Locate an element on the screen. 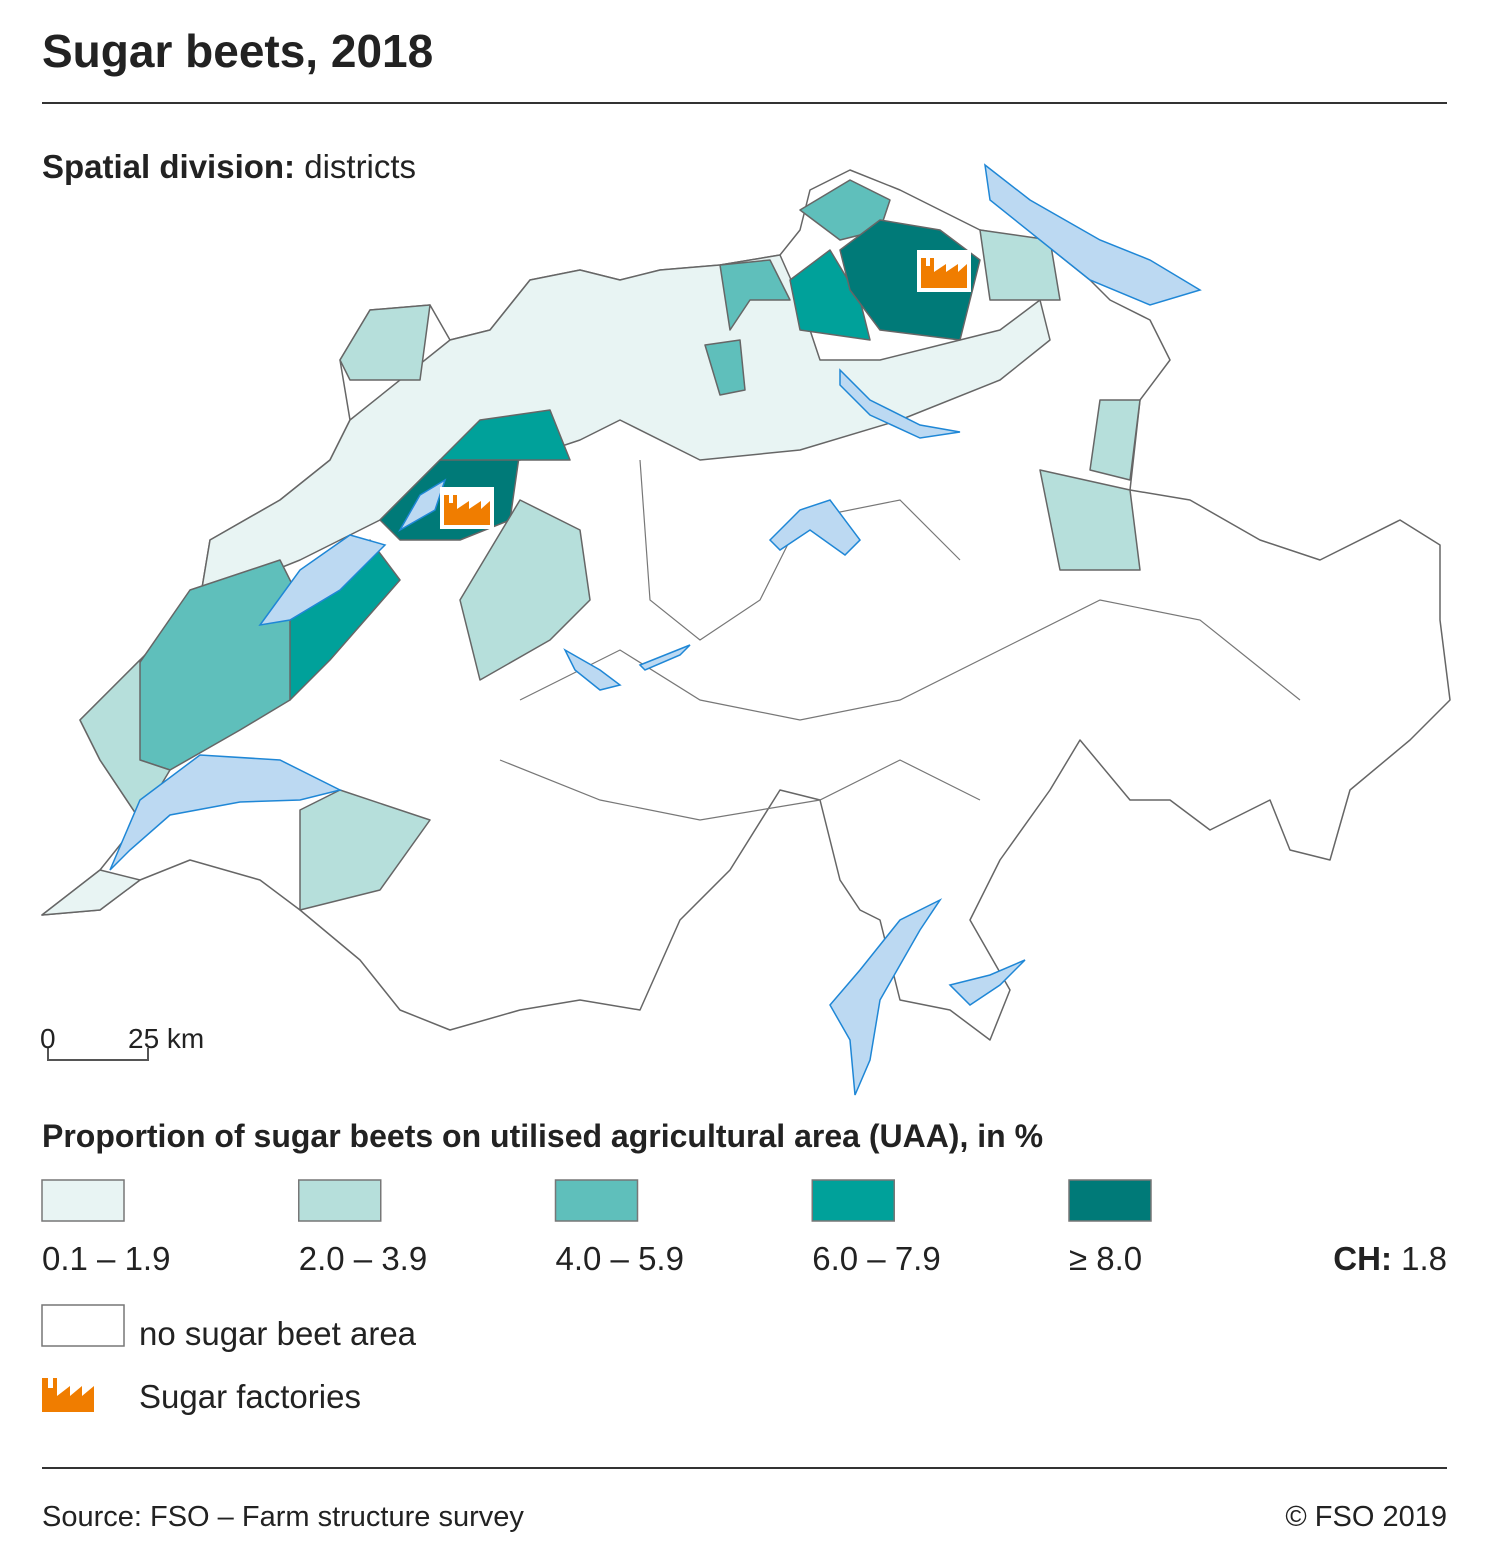  copyright: © FSO 2019 is located at coordinates (1366, 1517).